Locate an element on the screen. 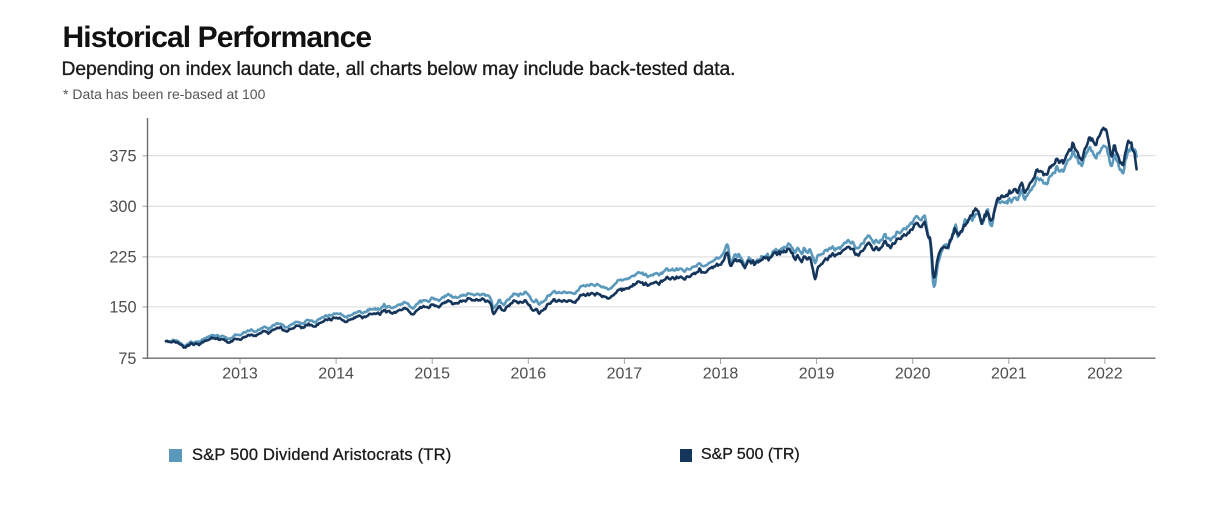 The width and height of the screenshot is (1219, 515). svg-text: 375 is located at coordinates (122, 156).